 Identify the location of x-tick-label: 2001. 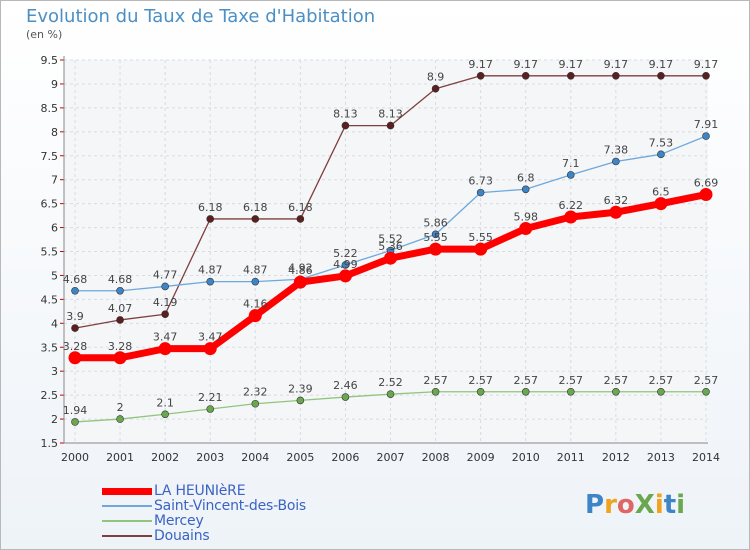
(120, 457).